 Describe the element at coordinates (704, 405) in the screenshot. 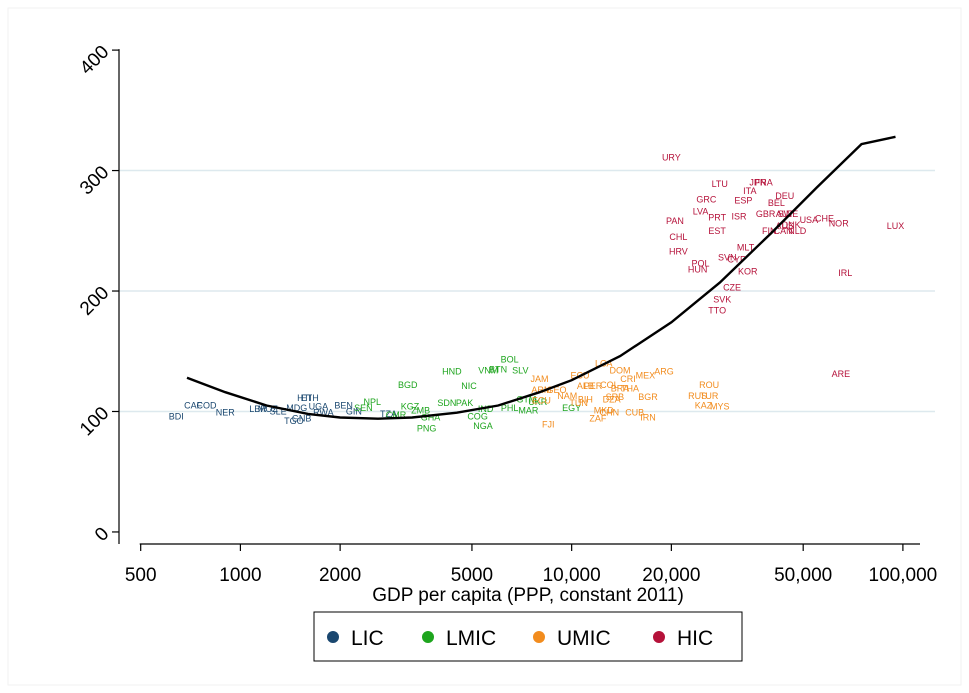

I see `point-umic-kaz: KAZ` at that location.